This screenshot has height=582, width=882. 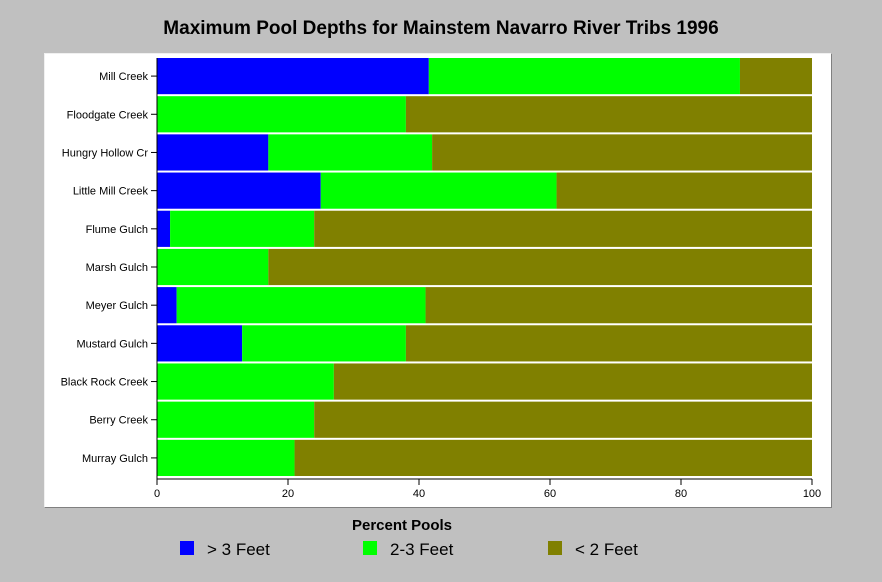 I want to click on legend-label: < 2 Feet, so click(x=606, y=549).